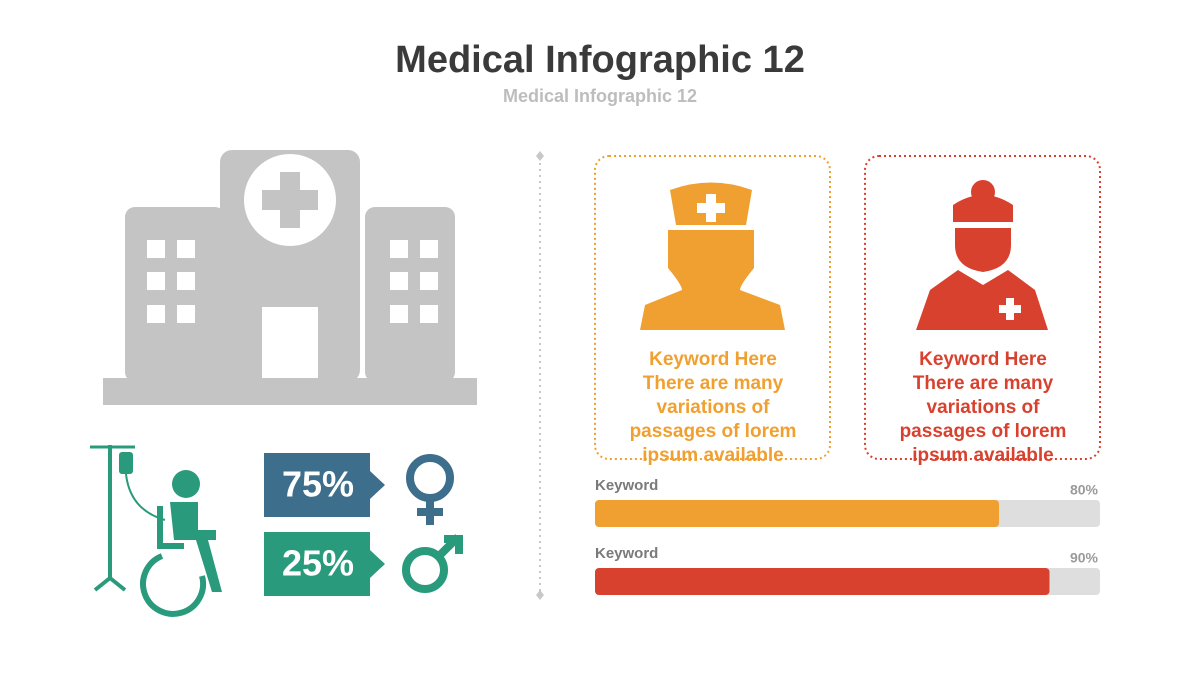  What do you see at coordinates (1084, 558) in the screenshot?
I see `bar-value-label: 90%` at bounding box center [1084, 558].